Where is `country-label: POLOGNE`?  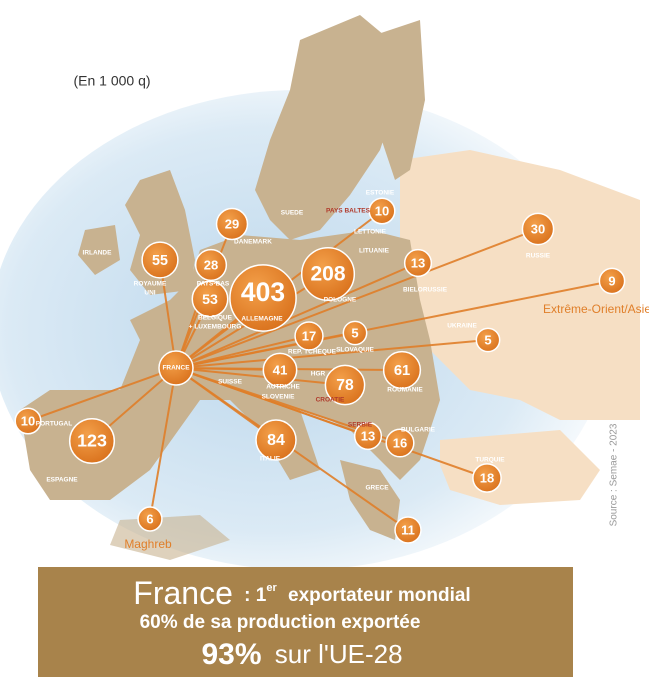 country-label: POLOGNE is located at coordinates (340, 300).